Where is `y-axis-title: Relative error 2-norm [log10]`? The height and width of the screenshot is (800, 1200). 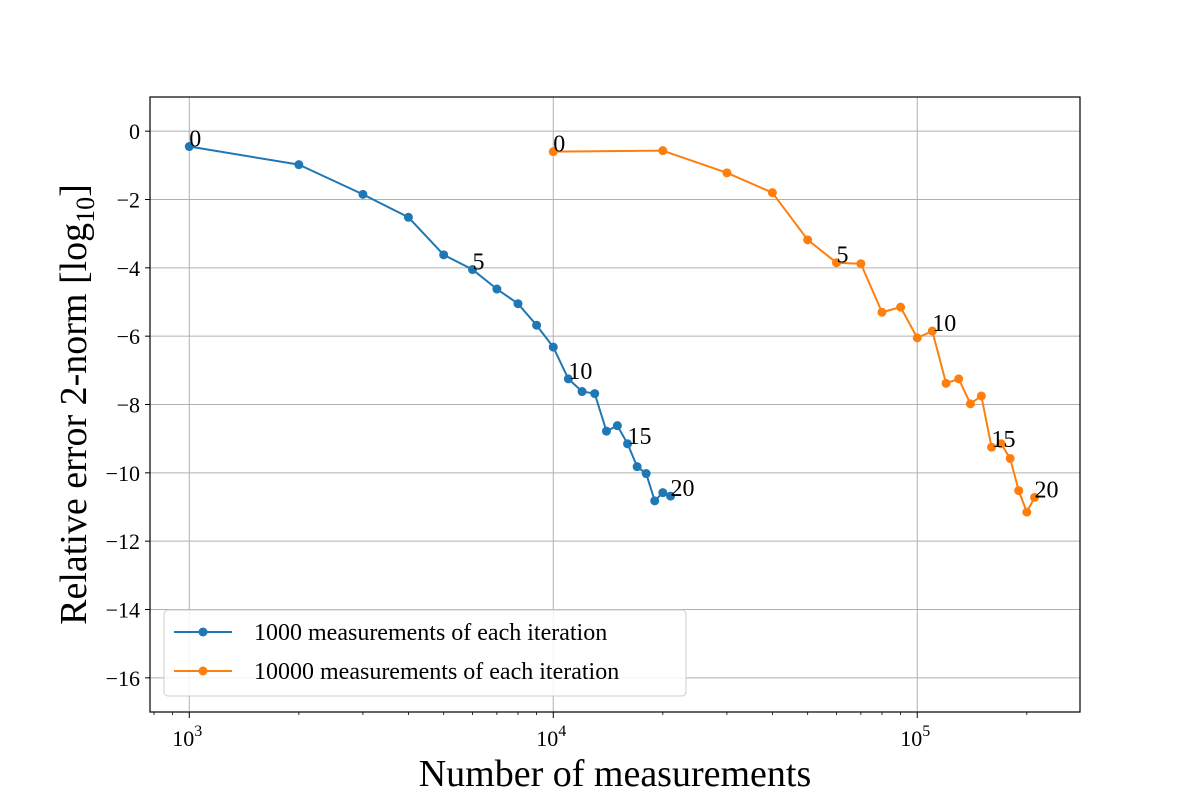 y-axis-title: Relative error 2-norm [log10] is located at coordinates (76, 404).